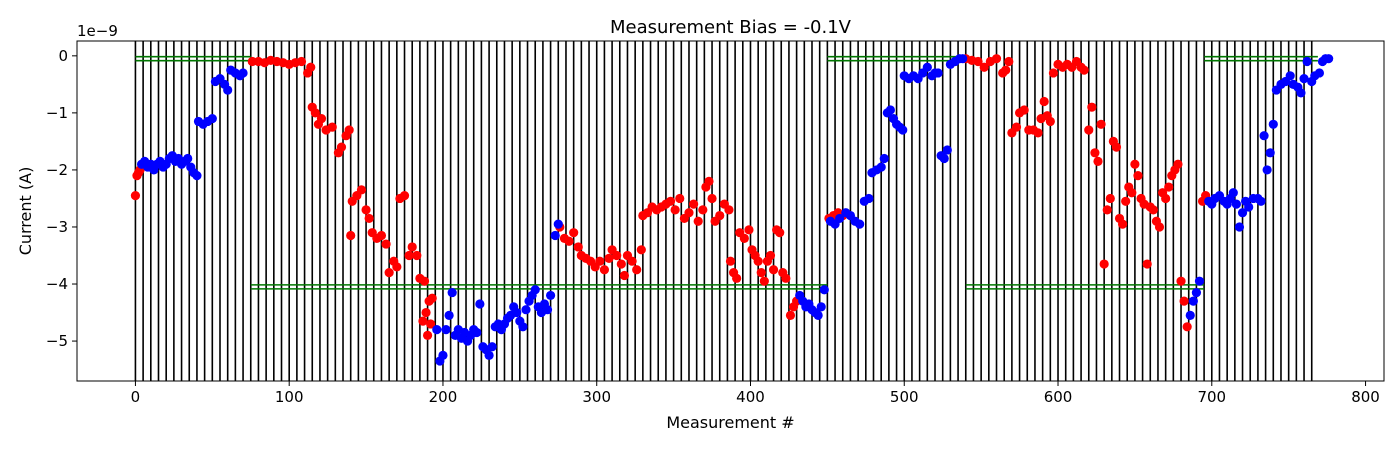  I want to click on x-tick-label: 300, so click(596, 397).